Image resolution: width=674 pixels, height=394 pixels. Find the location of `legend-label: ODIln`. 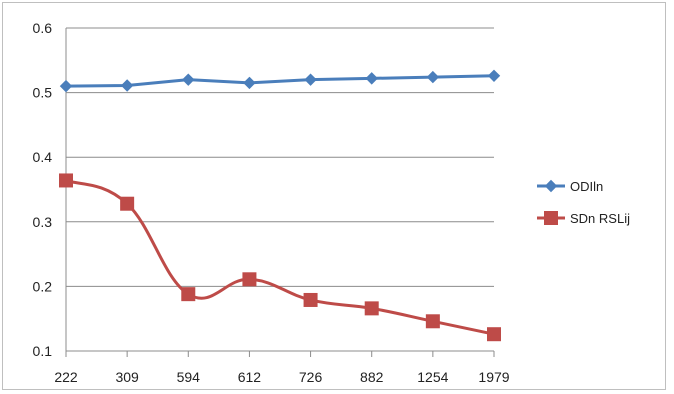

legend-label: ODIln is located at coordinates (586, 186).